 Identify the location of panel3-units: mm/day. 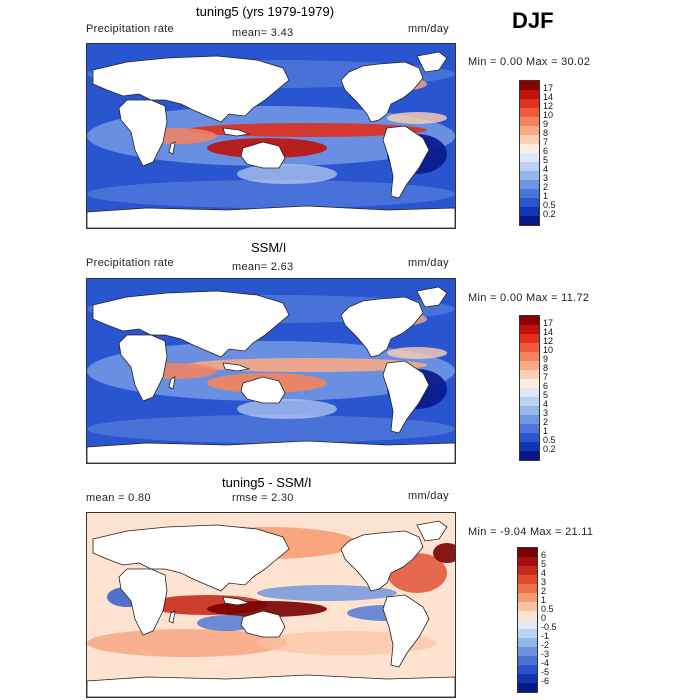
(428, 496).